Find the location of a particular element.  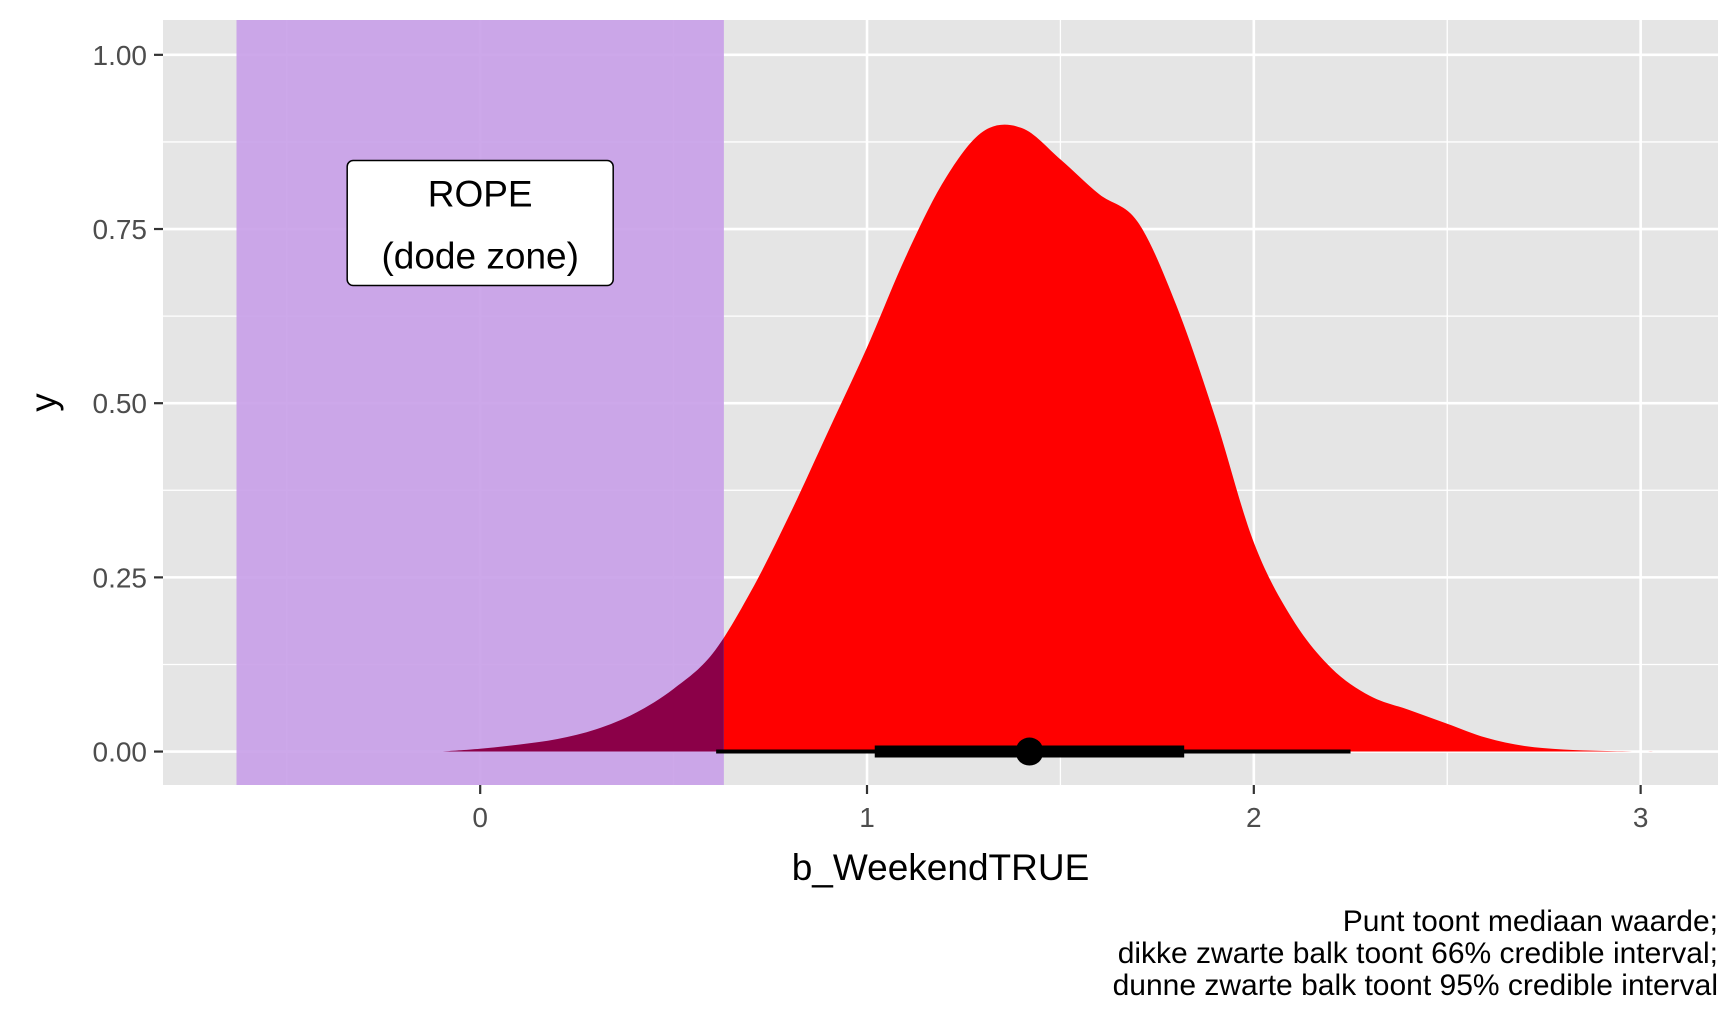

rope-label-line1: ROPE is located at coordinates (480, 194).